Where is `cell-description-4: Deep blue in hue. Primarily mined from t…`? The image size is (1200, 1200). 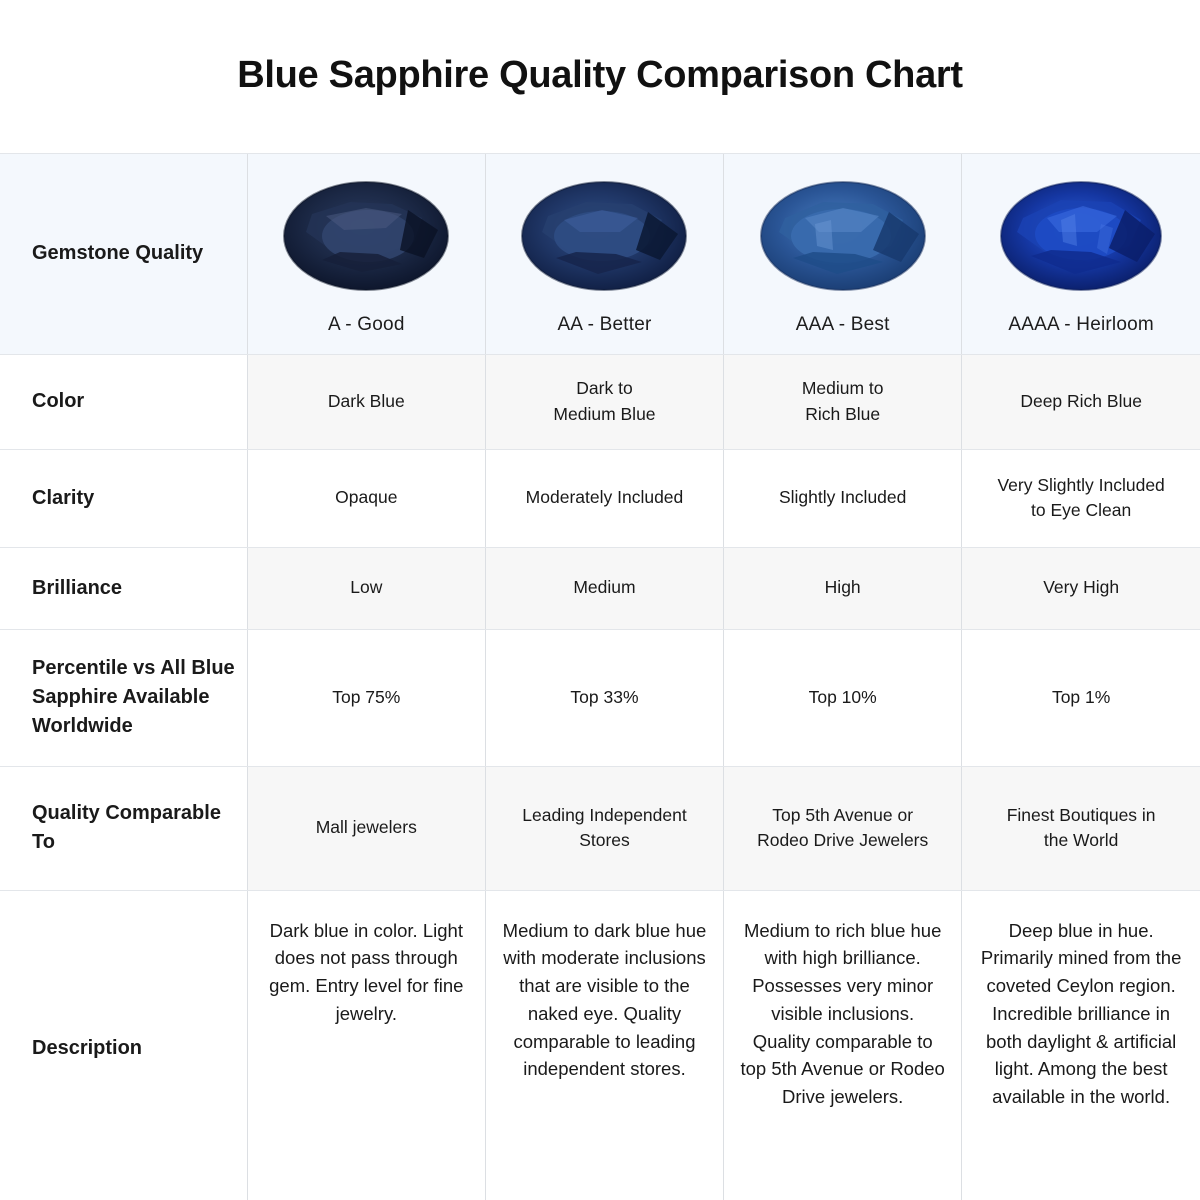 cell-description-4: Deep blue in hue. Primarily mined from t… is located at coordinates (1080, 1044).